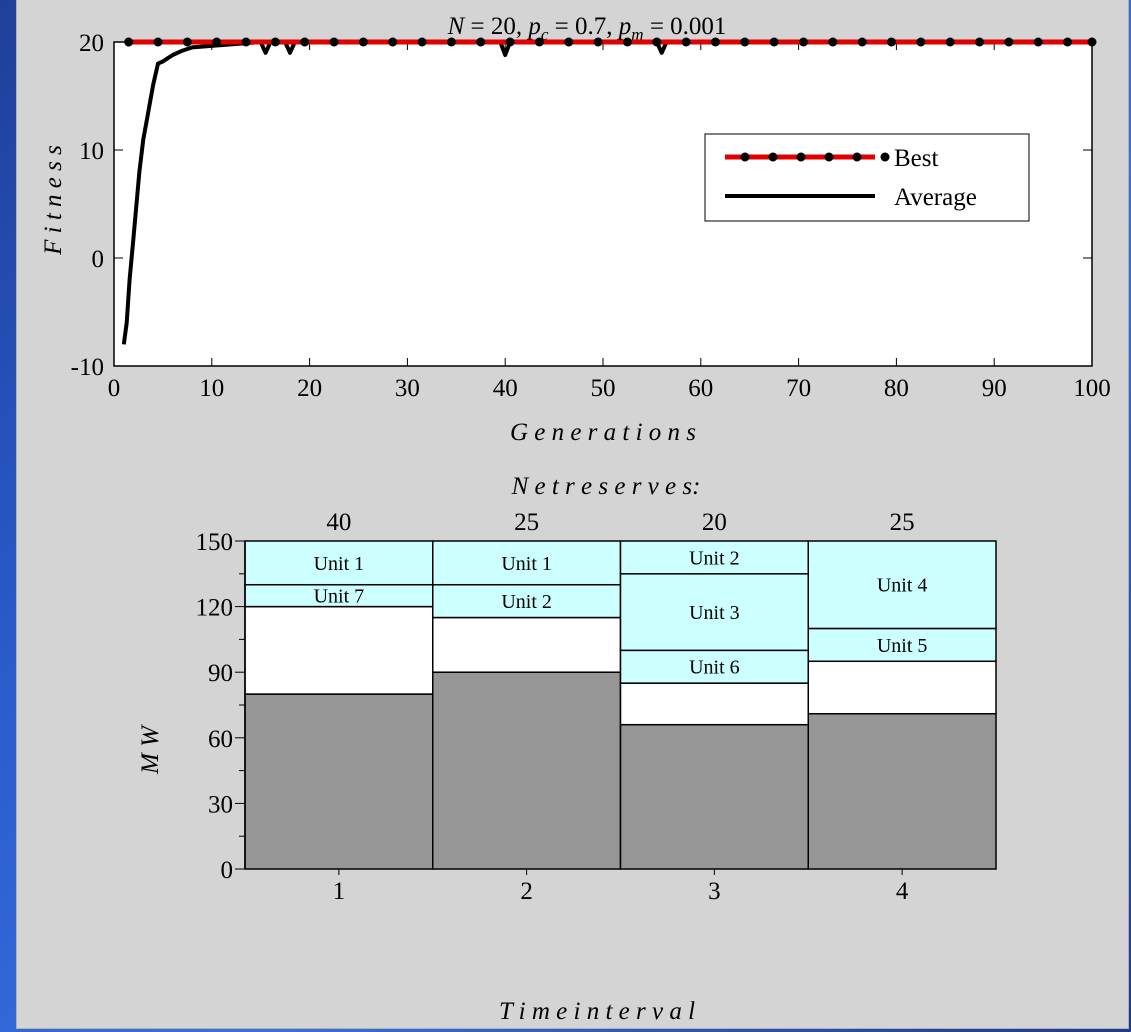 The height and width of the screenshot is (1032, 1131). Describe the element at coordinates (211, 388) in the screenshot. I see `x-tick-label: 10` at that location.